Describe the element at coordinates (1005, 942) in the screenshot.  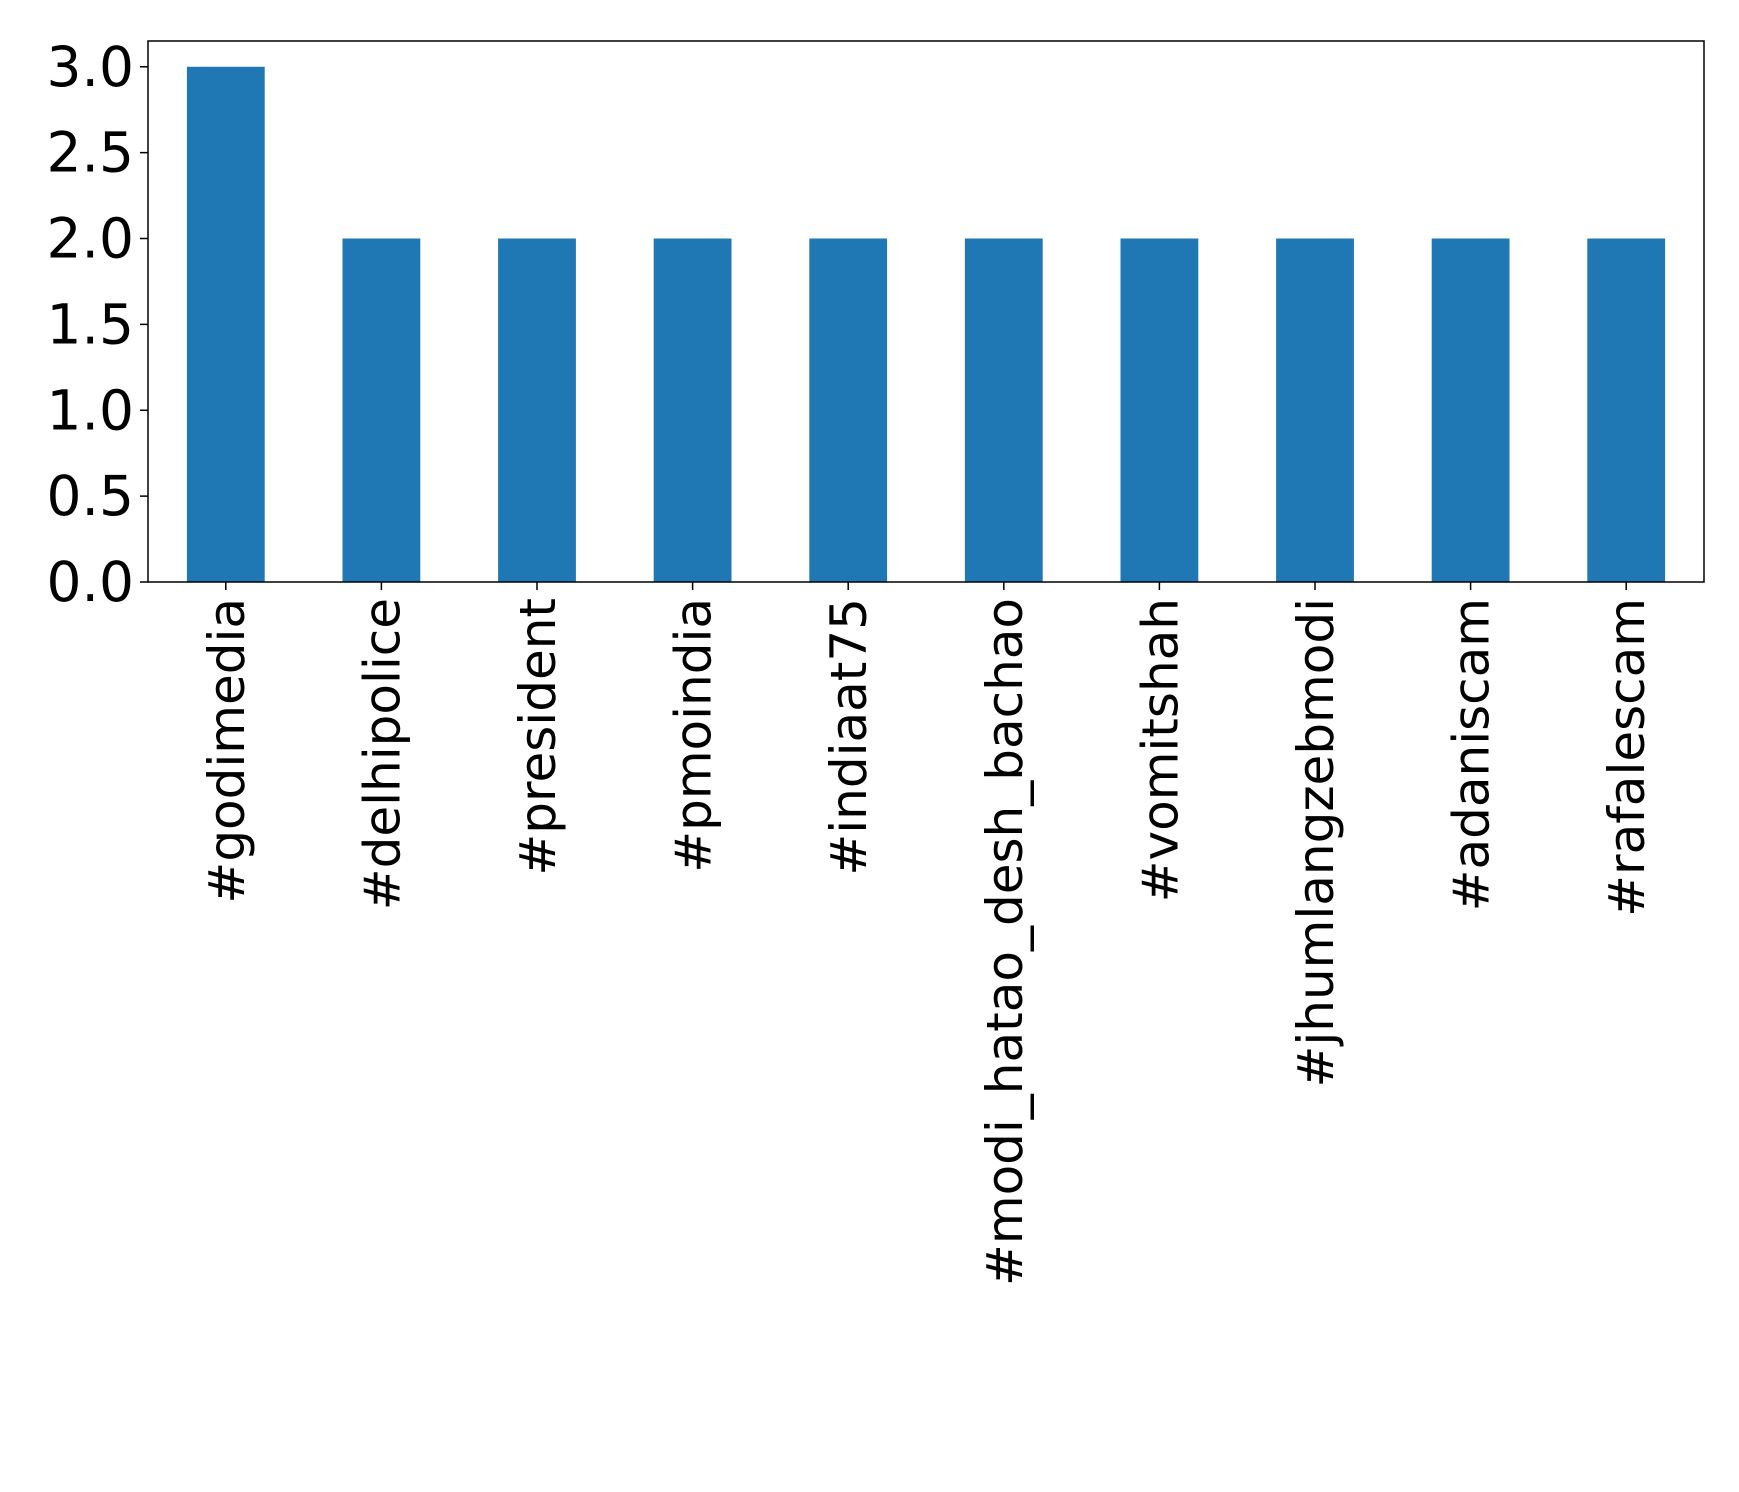
I see `x-tick-label: #modi_hatao_desh_bachao` at that location.